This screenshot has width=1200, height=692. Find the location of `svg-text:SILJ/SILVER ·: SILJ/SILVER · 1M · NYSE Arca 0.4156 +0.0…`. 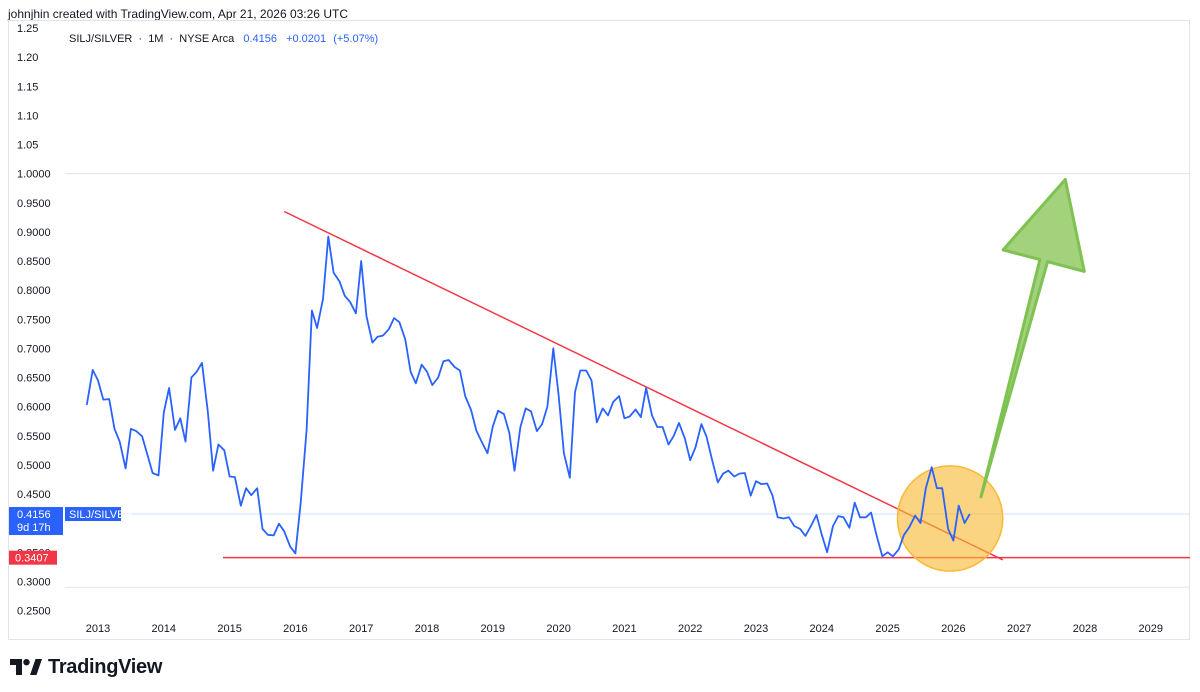

svg-text:SILJ/SILVER ·: SILJ/SILVER · 1M · NYSE Arca 0.4156 +0.0… is located at coordinates (223, 39).